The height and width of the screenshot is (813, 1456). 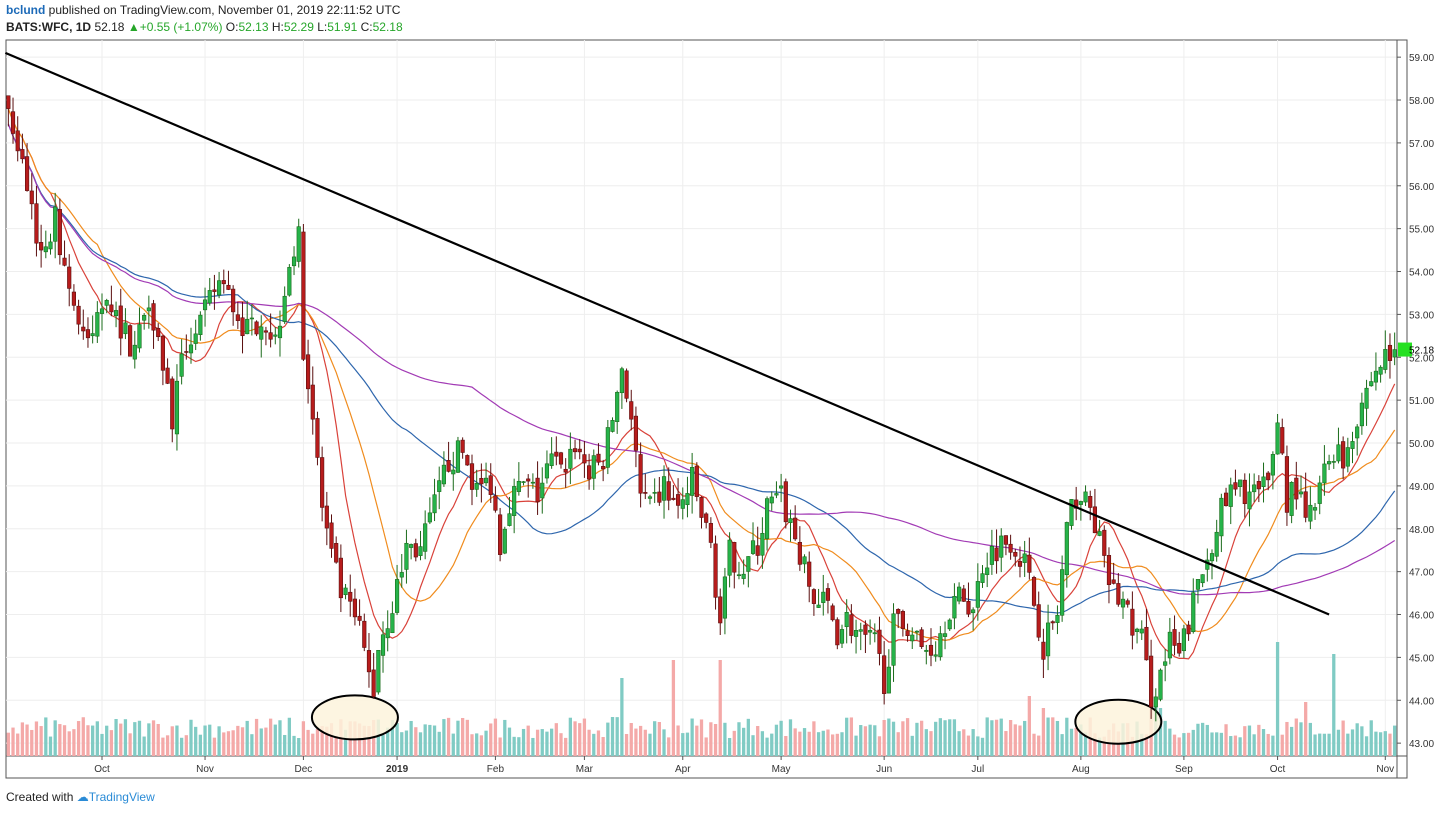 What do you see at coordinates (1421, 144) in the screenshot?
I see `price-tick-label: 57.00` at bounding box center [1421, 144].